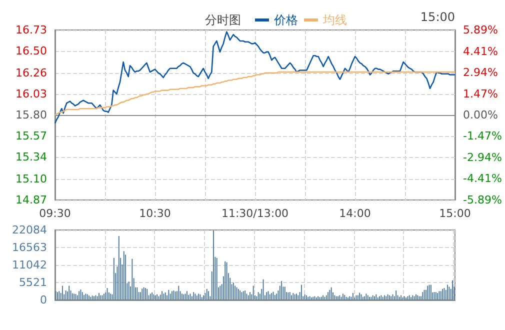 This screenshot has width=505, height=330. I want to click on x-tick-label: 14:00, so click(355, 213).